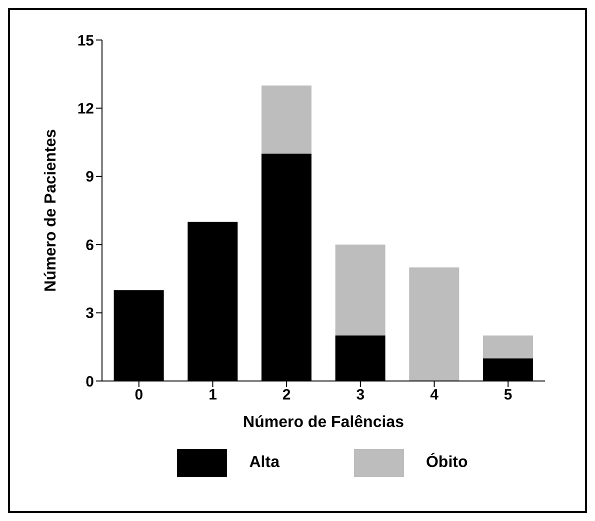  I want to click on y-tick-label: 15, so click(85, 41).